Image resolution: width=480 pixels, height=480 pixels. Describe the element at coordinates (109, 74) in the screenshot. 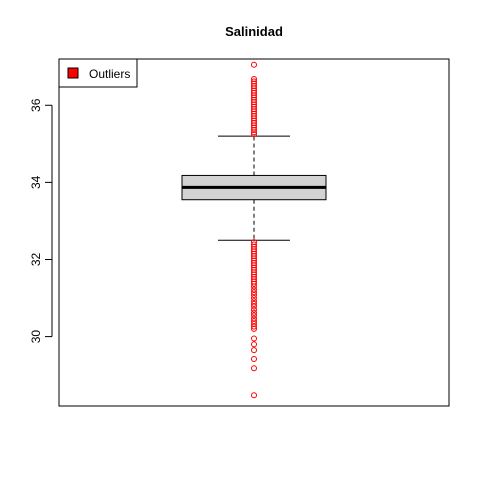

I see `legend-label-outliers: Outliers` at that location.